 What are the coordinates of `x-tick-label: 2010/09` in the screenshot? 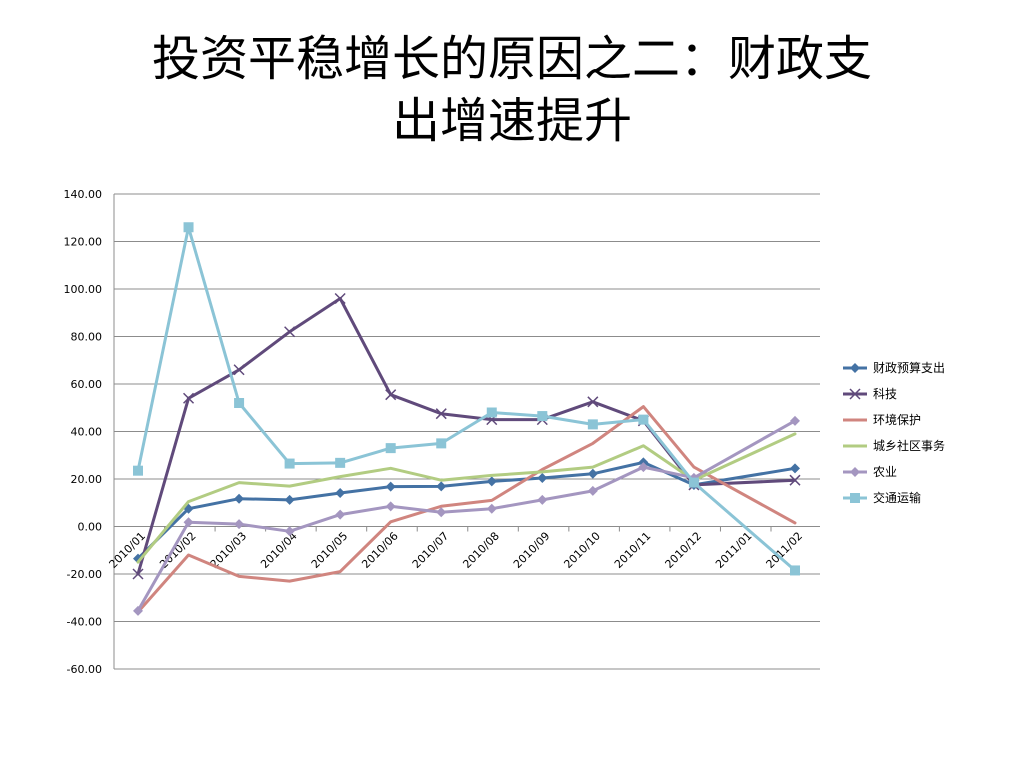 It's located at (532, 550).